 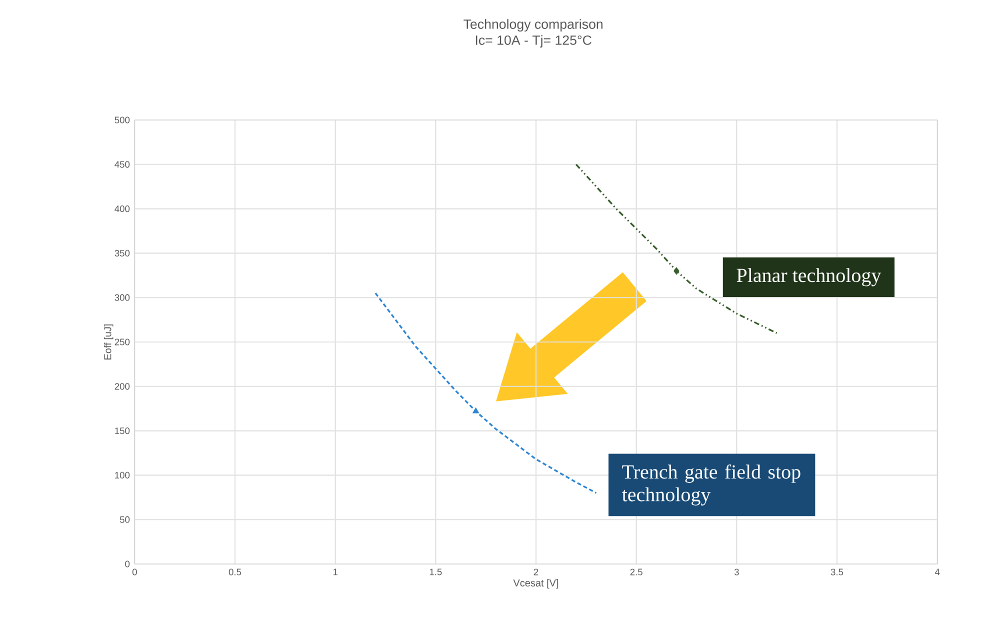 I want to click on chart-subtitle: Ic= 10A - Tj= 125°C, so click(x=534, y=41).